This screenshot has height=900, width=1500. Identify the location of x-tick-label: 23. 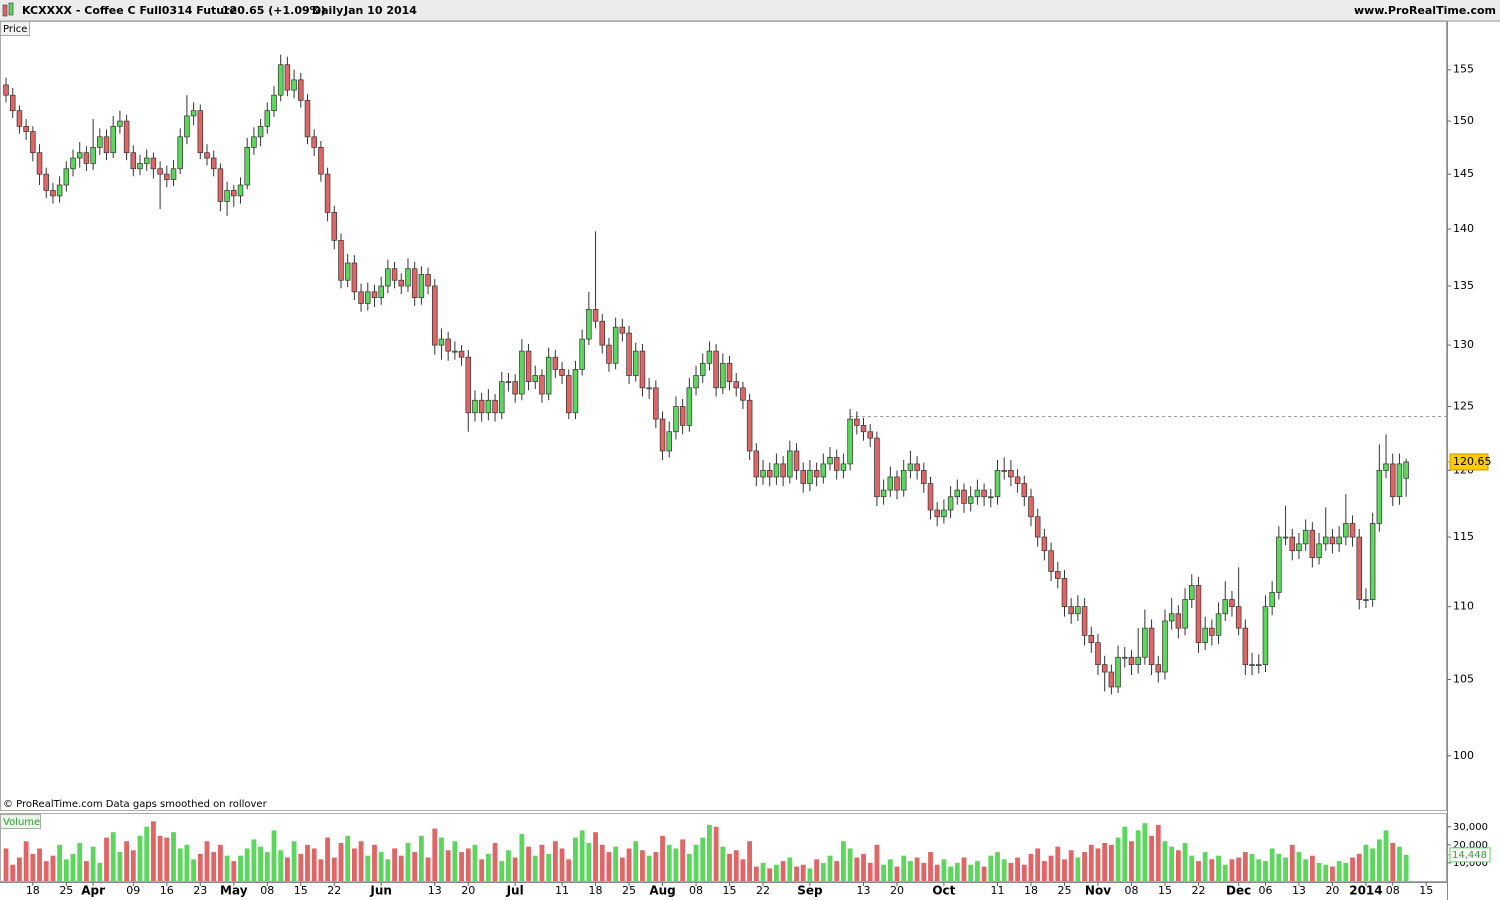
(200, 890).